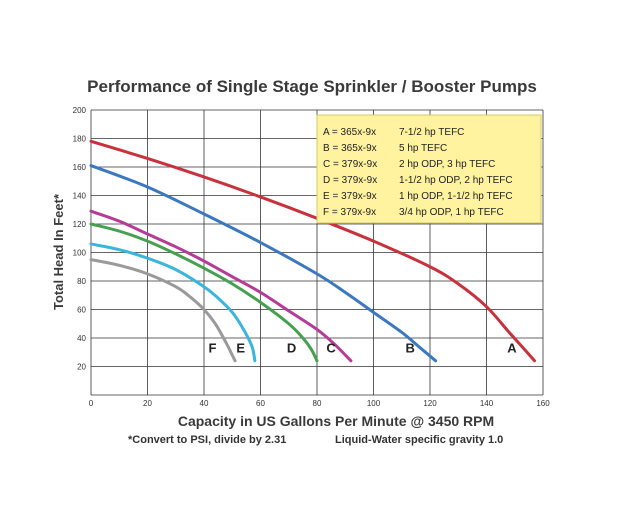 The image size is (625, 525). What do you see at coordinates (430, 403) in the screenshot?
I see `x-tick-label: 120` at bounding box center [430, 403].